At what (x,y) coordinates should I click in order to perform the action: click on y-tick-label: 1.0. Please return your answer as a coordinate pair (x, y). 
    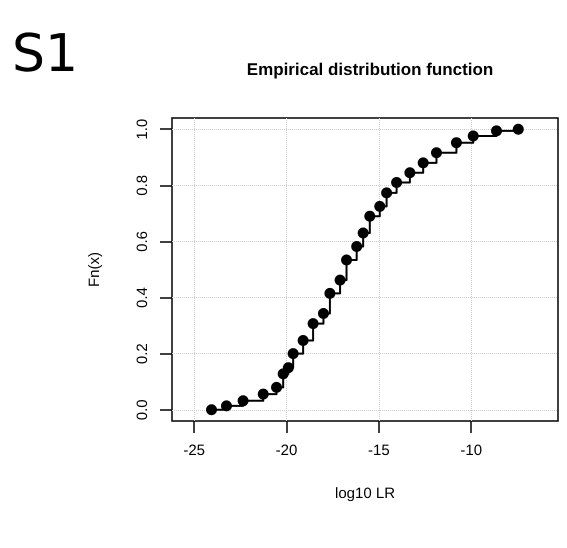
    Looking at the image, I should click on (142, 129).